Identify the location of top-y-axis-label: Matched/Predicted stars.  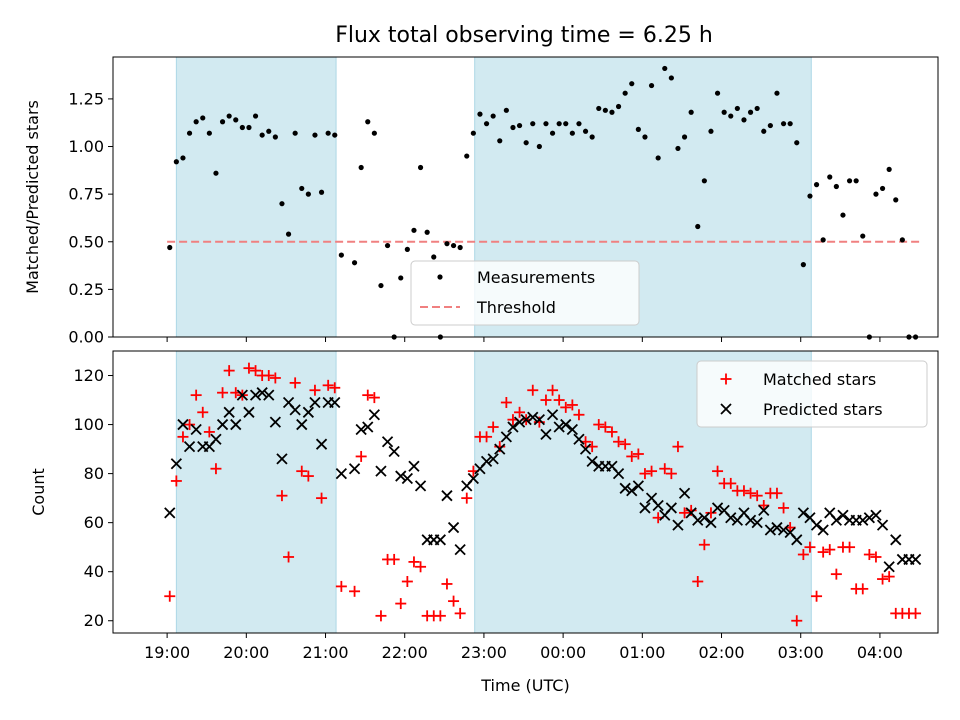
(32, 197).